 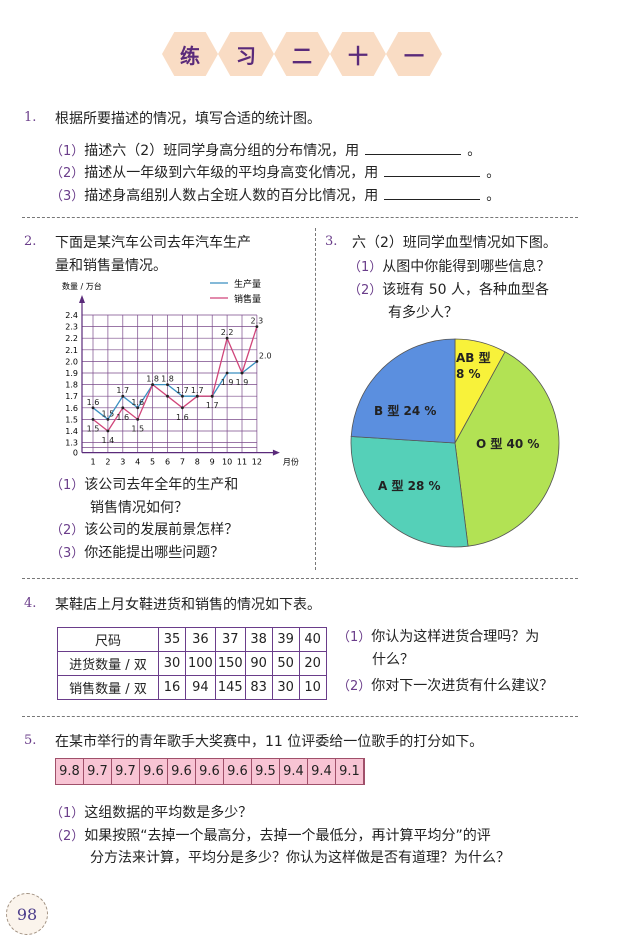 What do you see at coordinates (246, 54) in the screenshot?
I see `title-char: 习` at bounding box center [246, 54].